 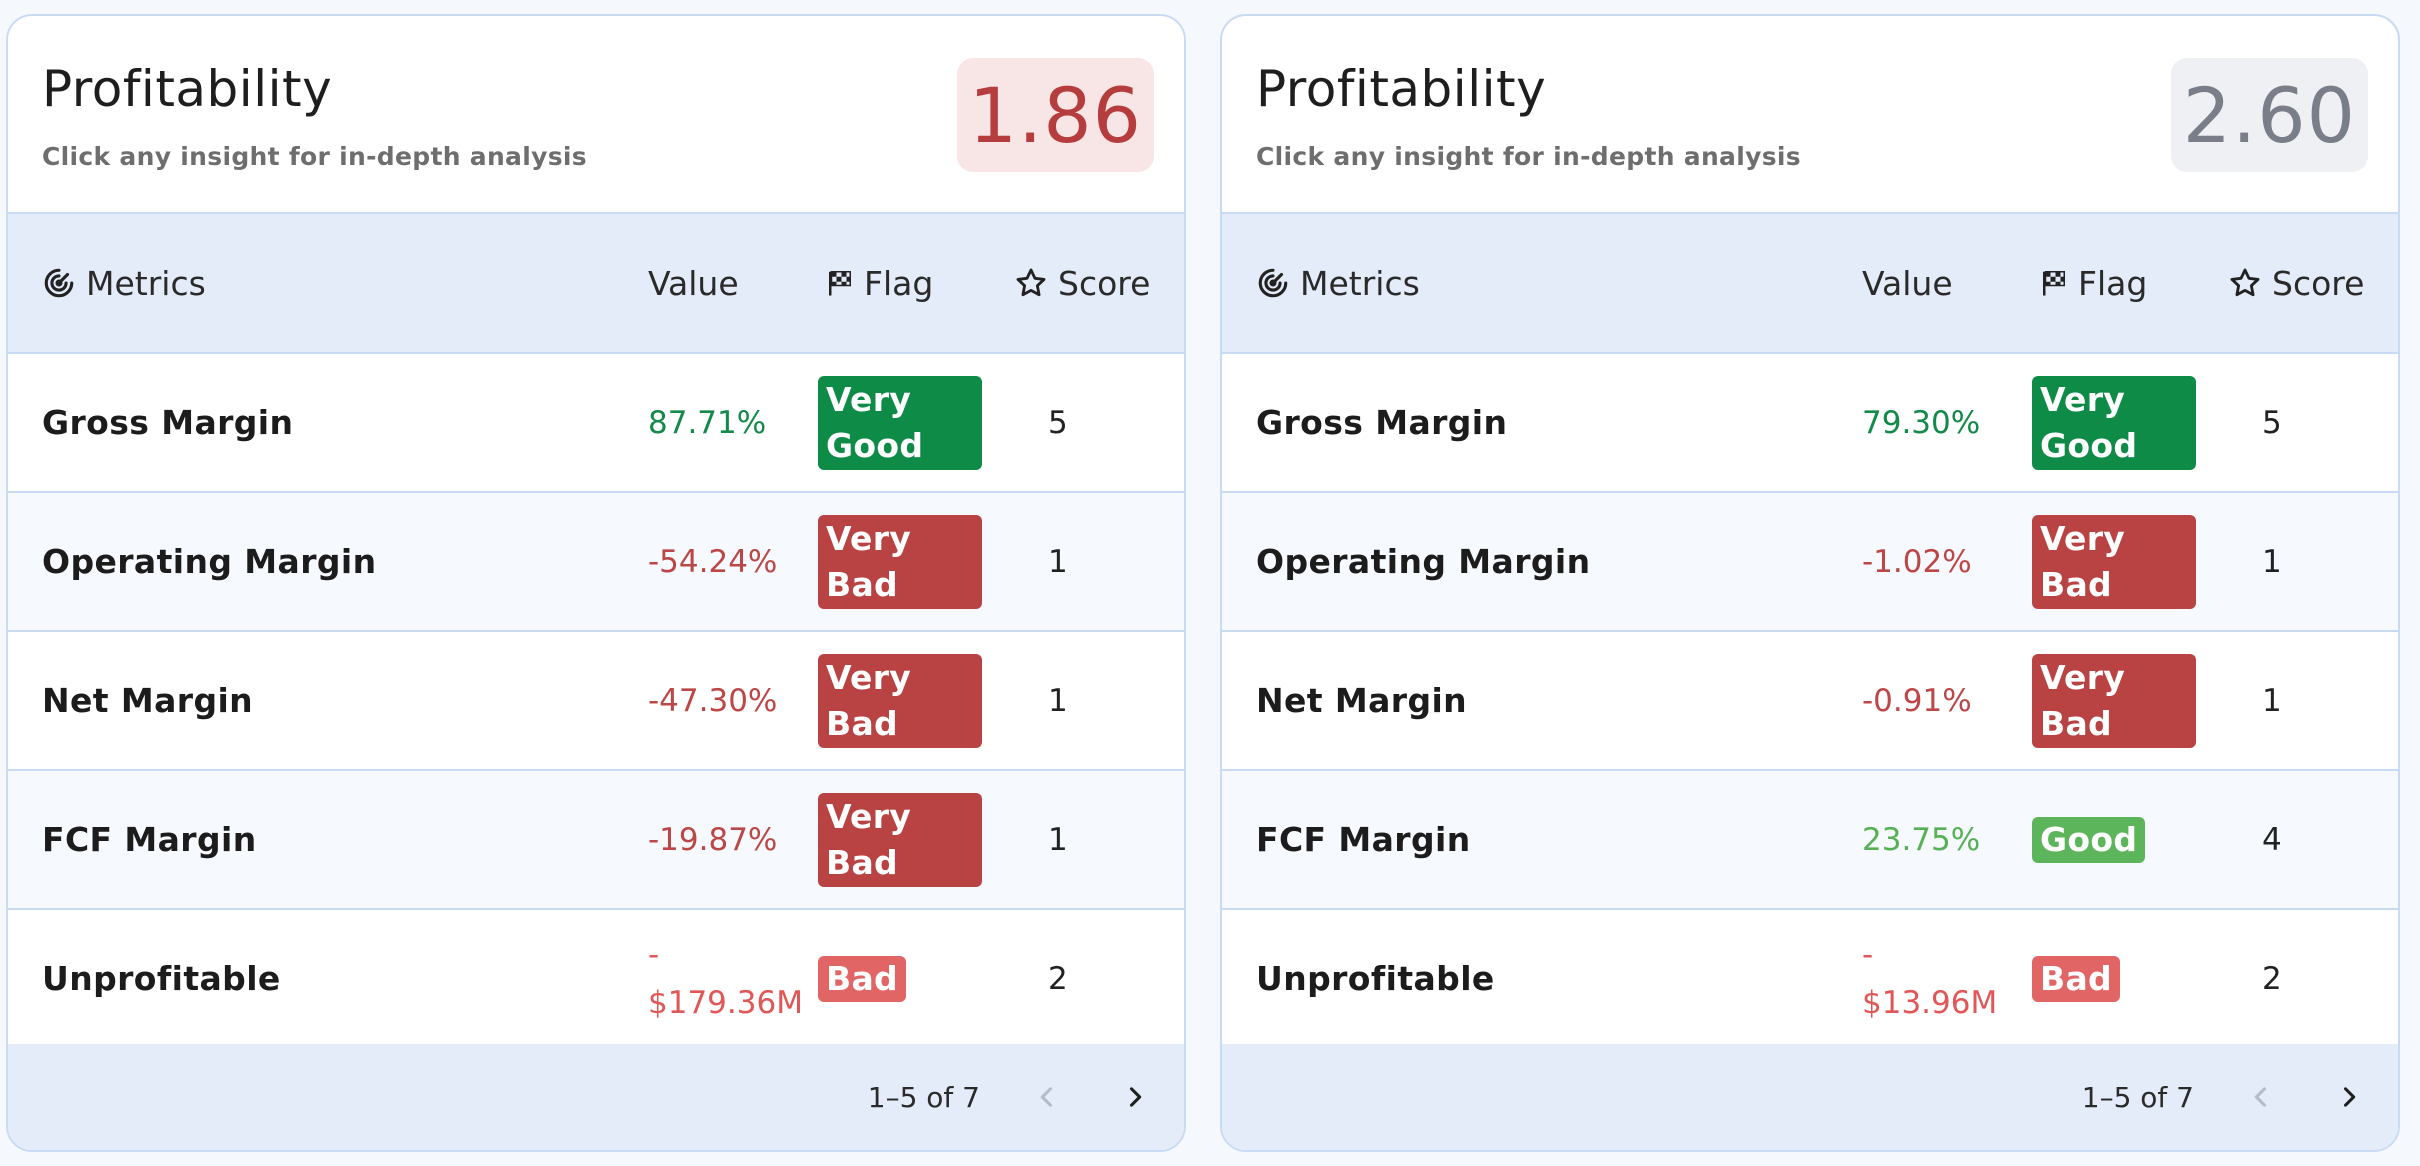 What do you see at coordinates (1810, 701) in the screenshot?
I see `table-row: Net Margin -0.91% Very Bad 1` at bounding box center [1810, 701].